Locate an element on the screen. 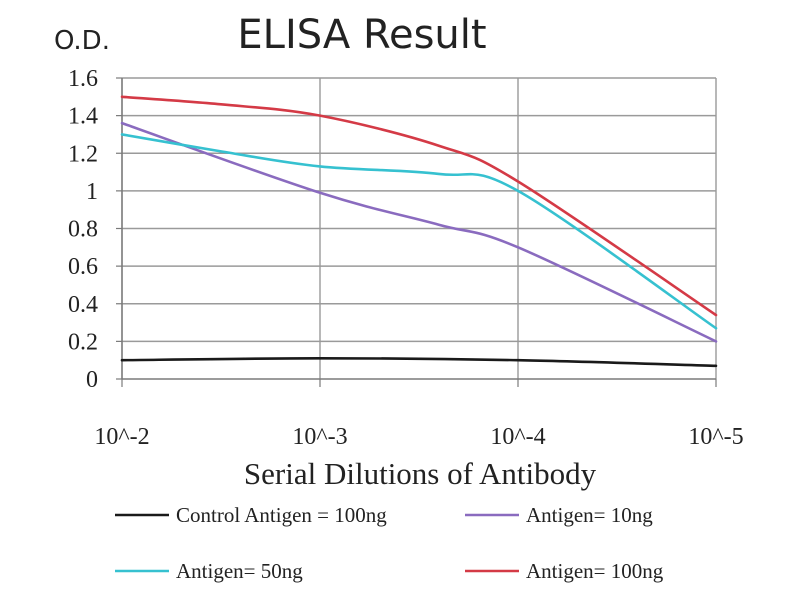  y-tick-label: 1 is located at coordinates (92, 192).